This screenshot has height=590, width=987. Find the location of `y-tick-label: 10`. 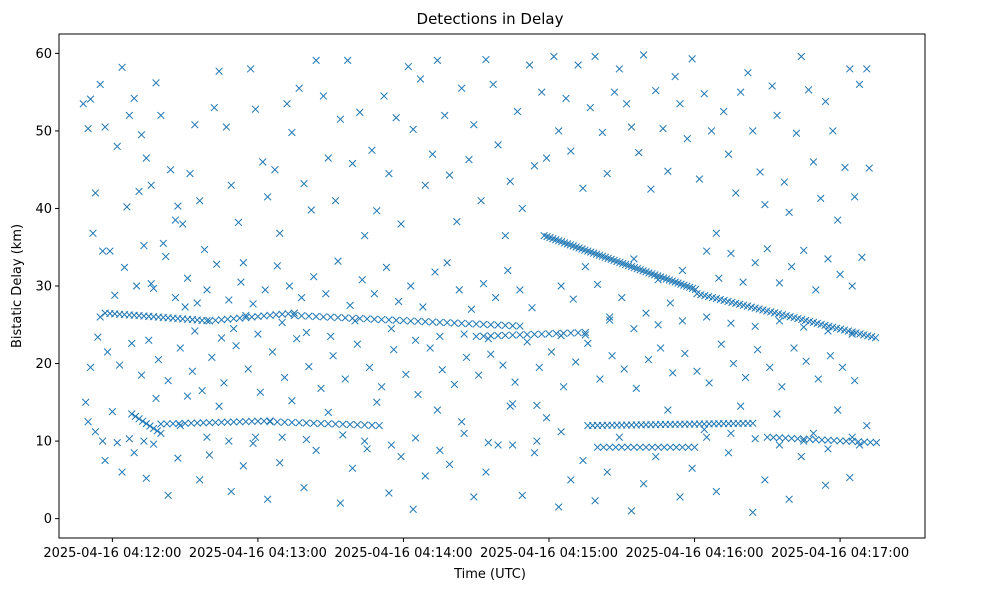

y-tick-label: 10 is located at coordinates (43, 442).